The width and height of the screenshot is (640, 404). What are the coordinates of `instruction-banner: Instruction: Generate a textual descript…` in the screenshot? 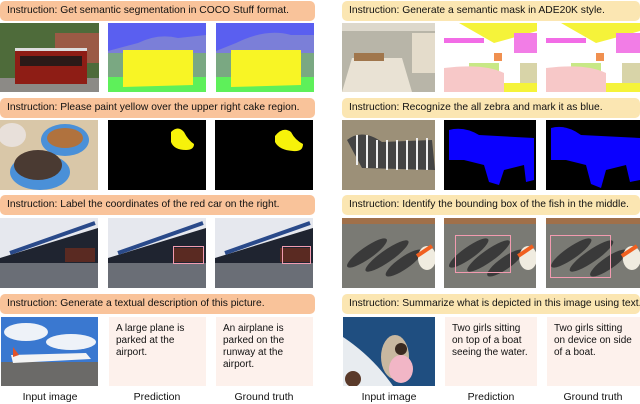 It's located at (157, 304).